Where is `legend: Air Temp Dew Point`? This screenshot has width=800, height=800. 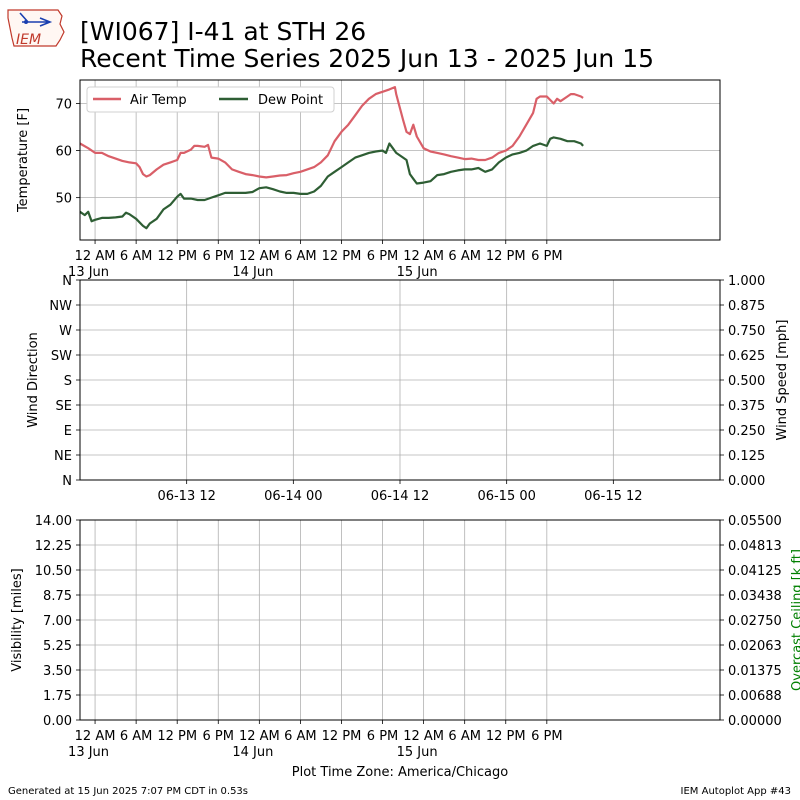 legend: Air Temp Dew Point is located at coordinates (210, 99).